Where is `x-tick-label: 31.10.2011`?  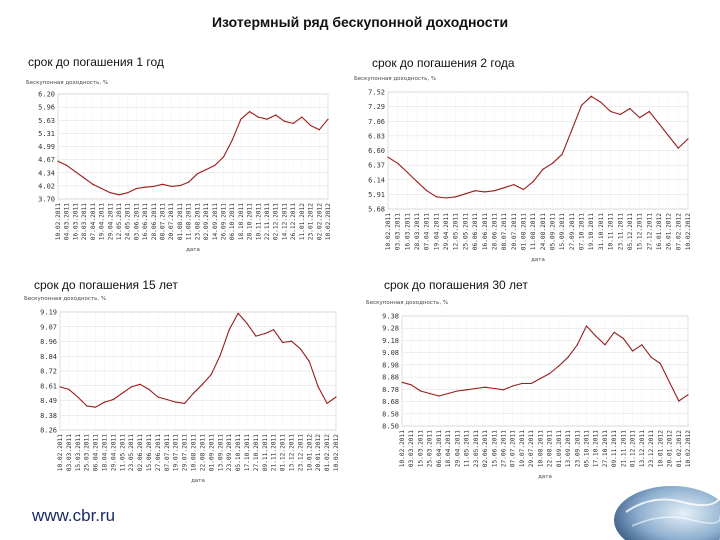
x-tick-label: 31.10.2011 is located at coordinates (601, 232).